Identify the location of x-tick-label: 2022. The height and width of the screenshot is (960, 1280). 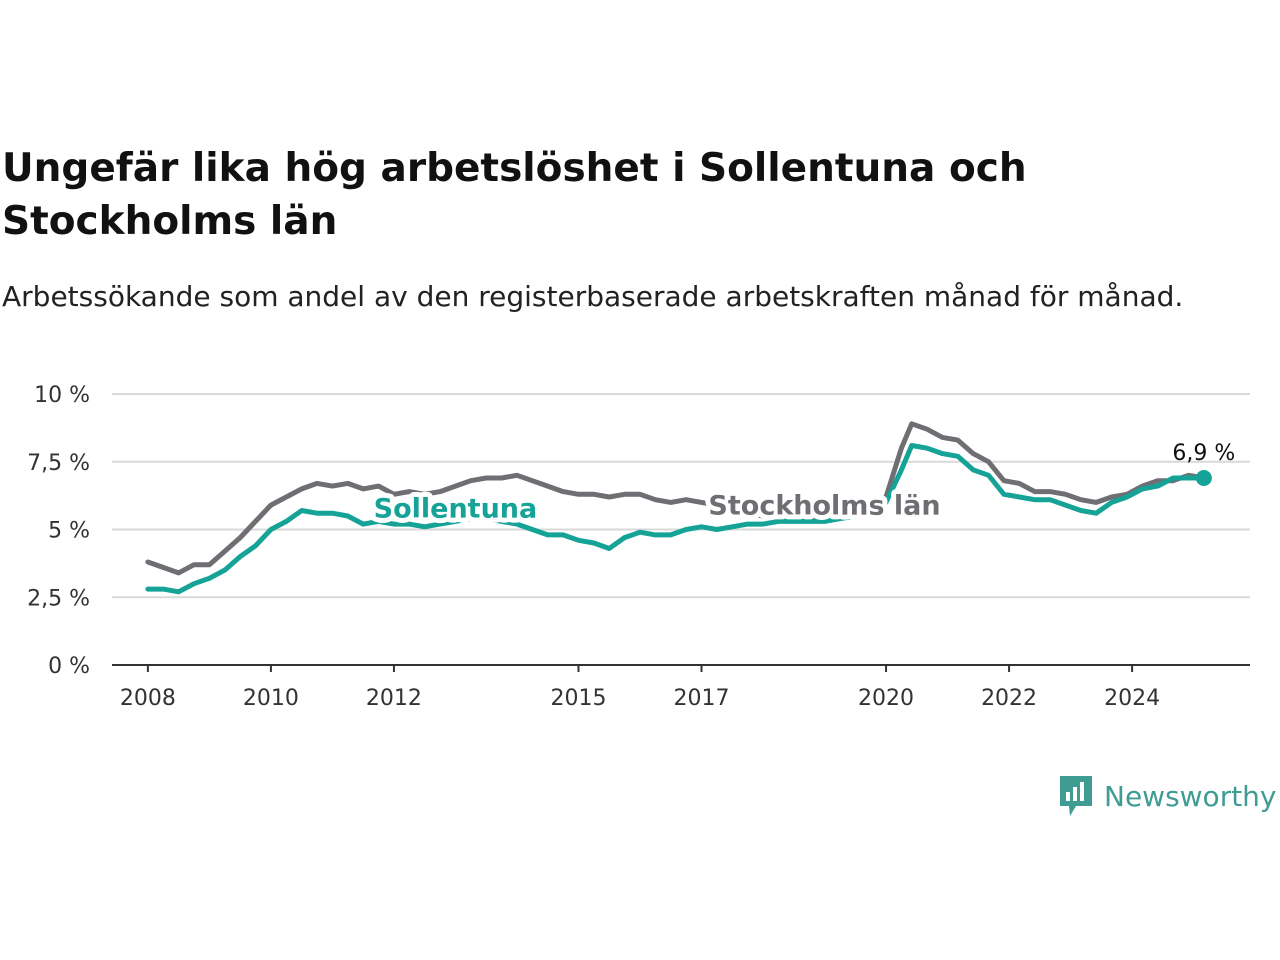
(1009, 698).